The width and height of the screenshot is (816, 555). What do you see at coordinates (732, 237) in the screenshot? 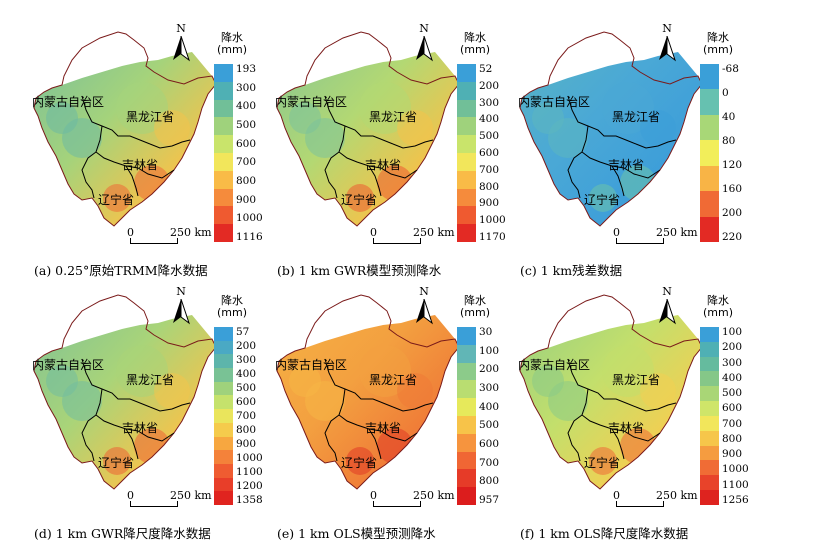
I see `legend-label: 220` at bounding box center [732, 237].